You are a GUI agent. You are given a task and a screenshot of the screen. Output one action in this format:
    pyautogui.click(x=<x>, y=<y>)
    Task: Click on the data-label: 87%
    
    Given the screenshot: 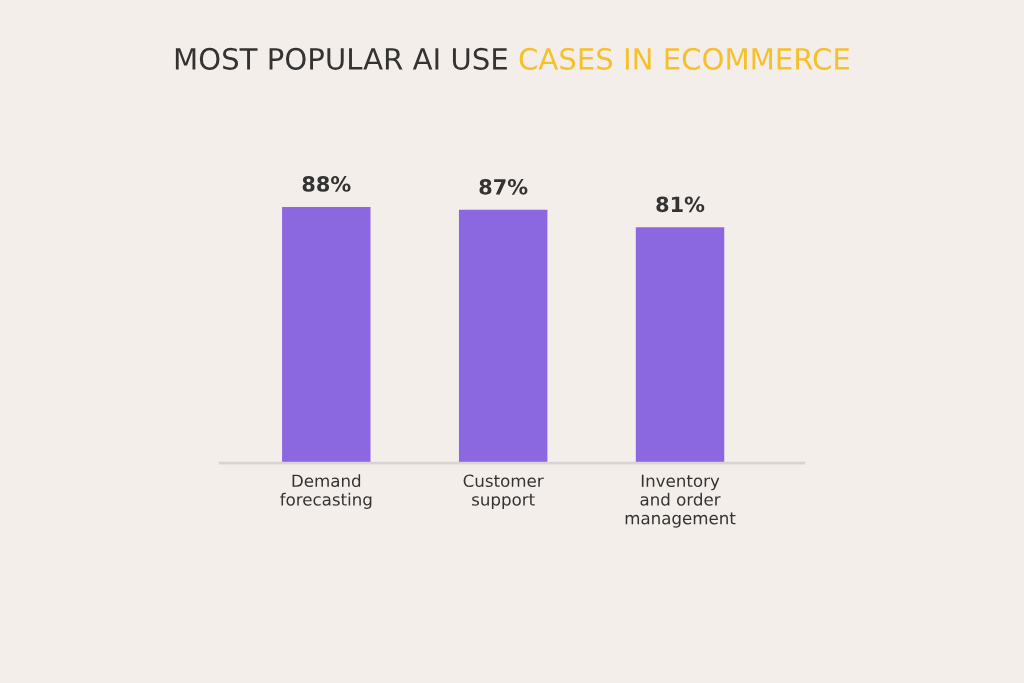 What is the action you would take?
    pyautogui.click(x=503, y=186)
    